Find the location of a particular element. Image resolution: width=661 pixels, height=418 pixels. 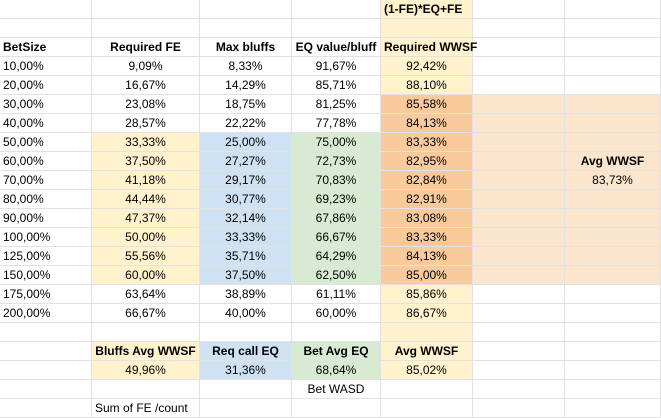

cell-required-fe: 16,67% is located at coordinates (146, 85).